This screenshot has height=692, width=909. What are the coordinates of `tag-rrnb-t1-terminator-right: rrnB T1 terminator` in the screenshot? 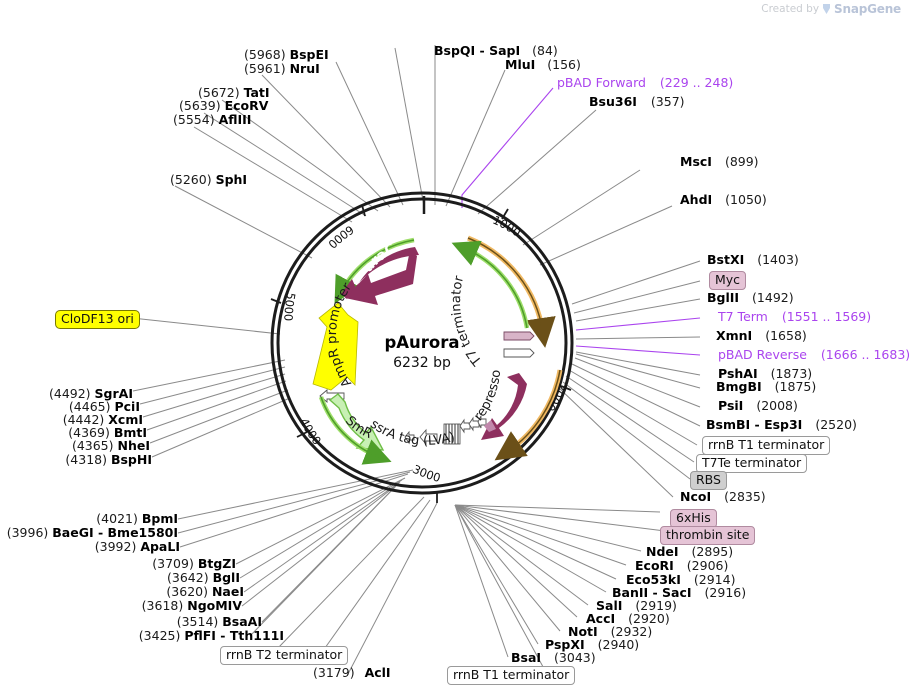 It's located at (766, 445).